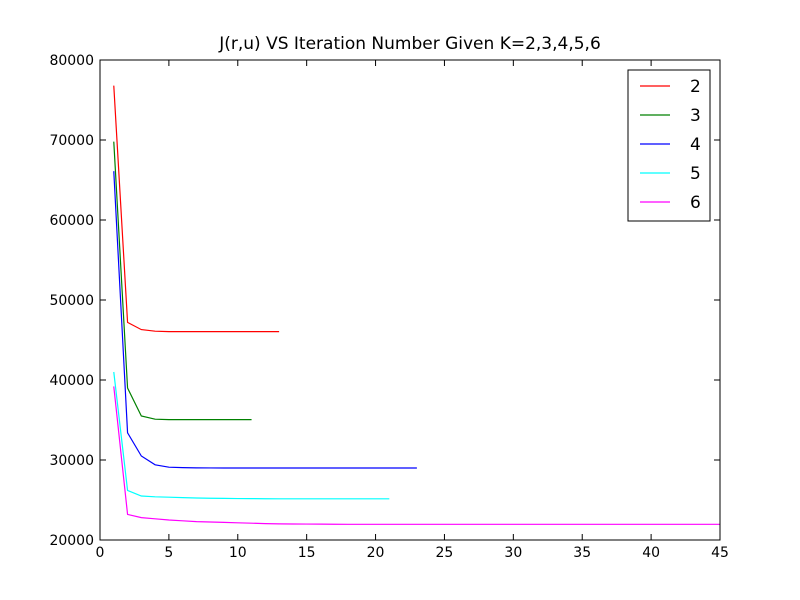  What do you see at coordinates (651, 553) in the screenshot?
I see `x-tick-label: 40` at bounding box center [651, 553].